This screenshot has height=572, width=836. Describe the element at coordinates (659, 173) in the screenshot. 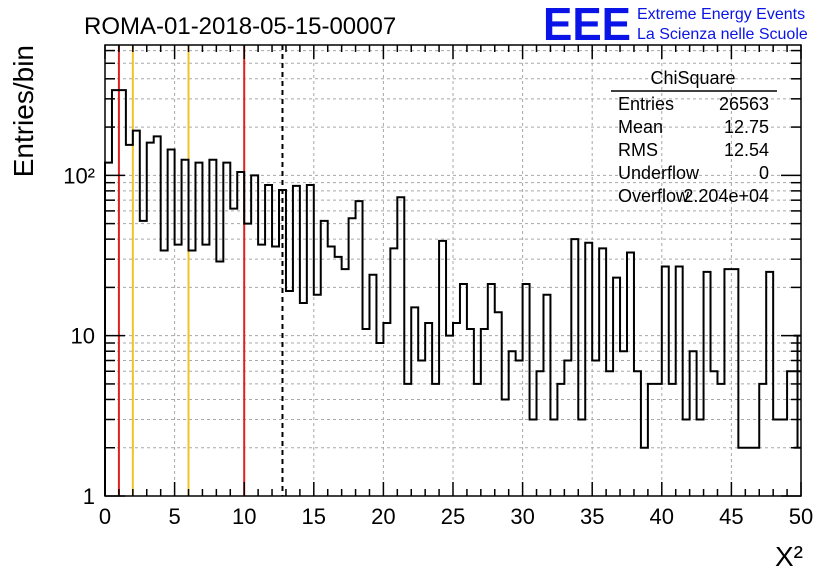

I see `stats-label-underflow: Underflow` at that location.